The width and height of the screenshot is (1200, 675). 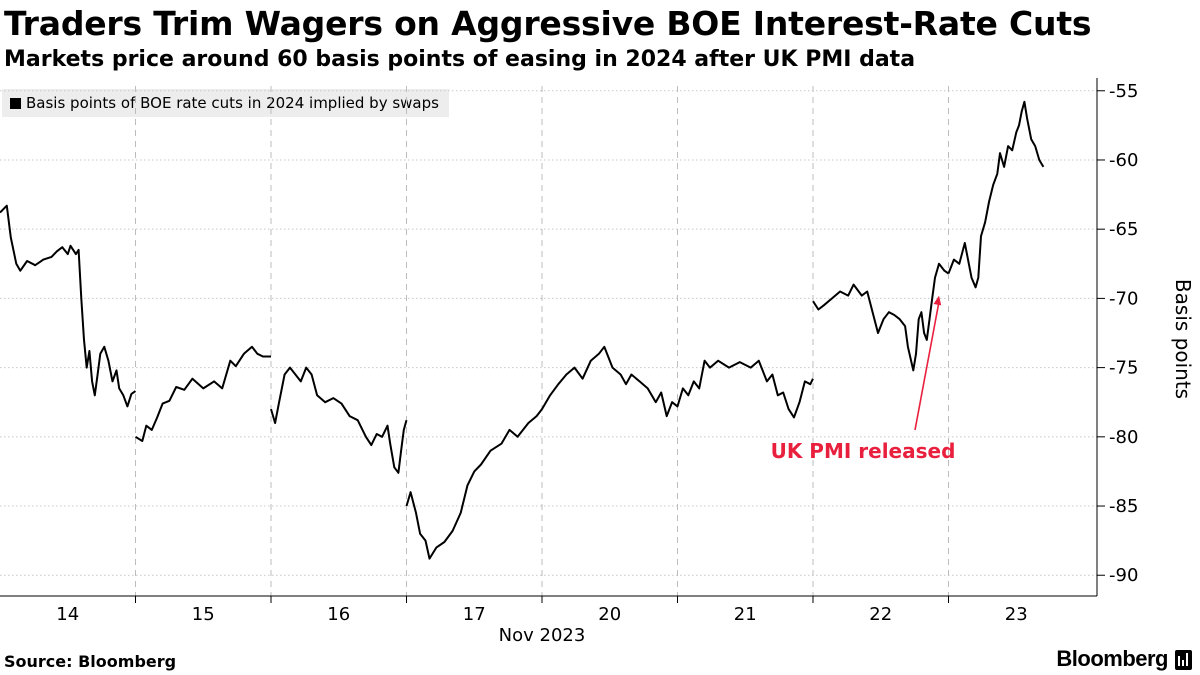 What do you see at coordinates (67, 614) in the screenshot?
I see `x-tick-label: 14` at bounding box center [67, 614].